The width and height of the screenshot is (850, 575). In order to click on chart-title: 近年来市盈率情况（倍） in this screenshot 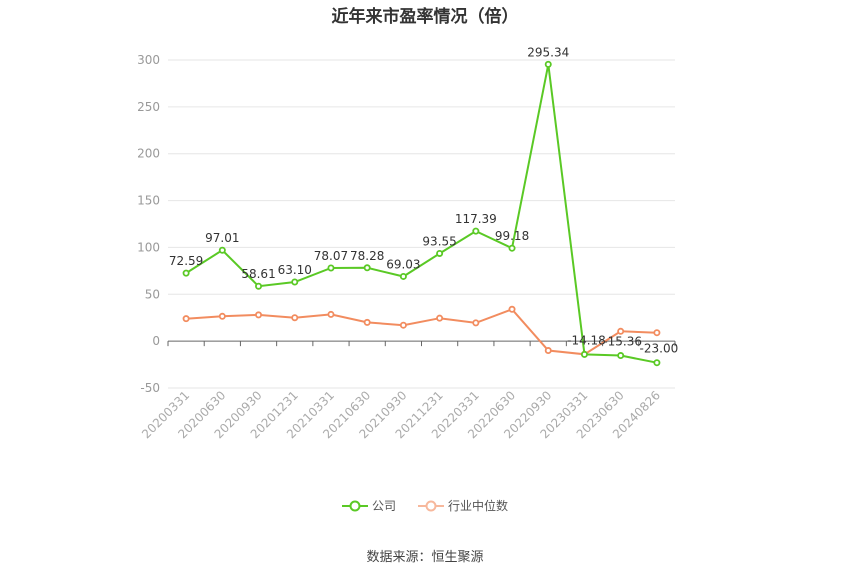, I will do `click(425, 17)`.